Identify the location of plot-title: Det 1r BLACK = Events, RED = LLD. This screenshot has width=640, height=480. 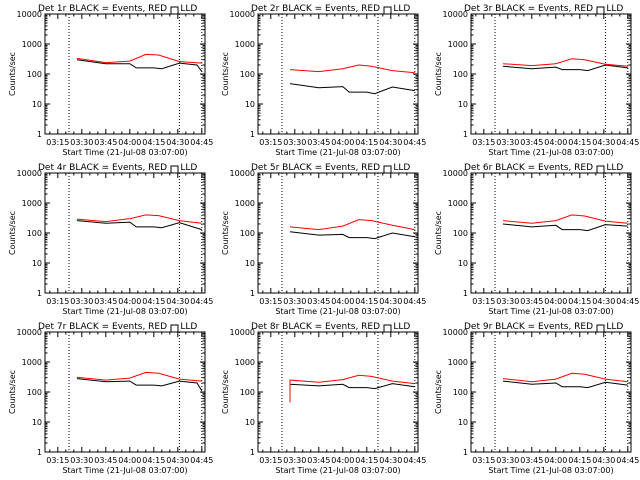
(117, 9).